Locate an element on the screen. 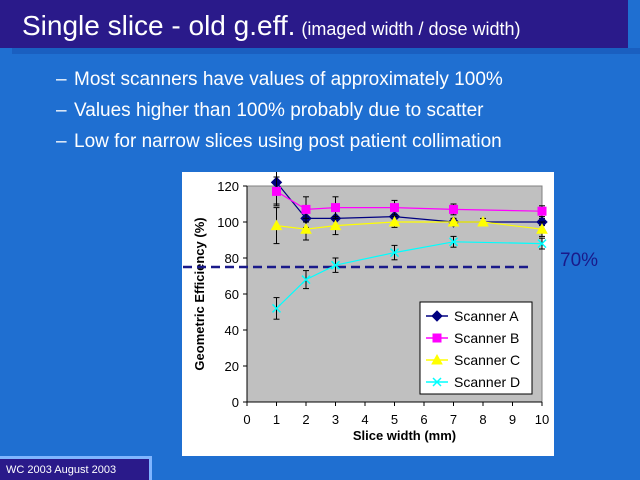  footer: WC 2003 August 2003 is located at coordinates (76, 468).